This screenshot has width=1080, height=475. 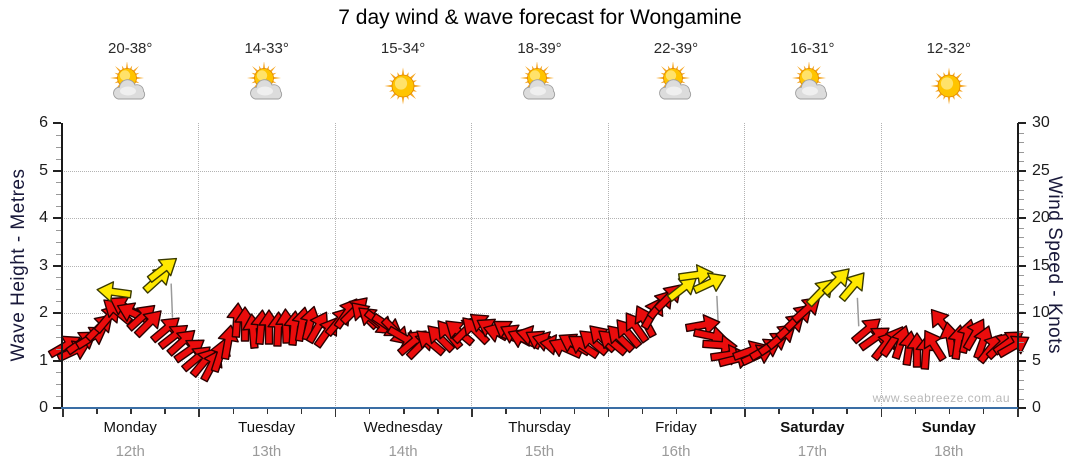 What do you see at coordinates (403, 86) in the screenshot?
I see `weather-icon-sun` at bounding box center [403, 86].